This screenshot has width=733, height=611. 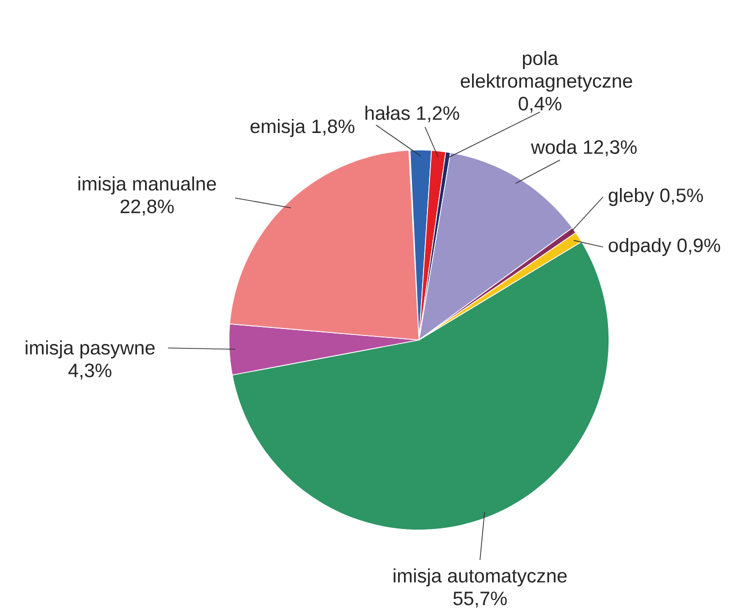 I want to click on slice-label: woda, so click(x=554, y=147).